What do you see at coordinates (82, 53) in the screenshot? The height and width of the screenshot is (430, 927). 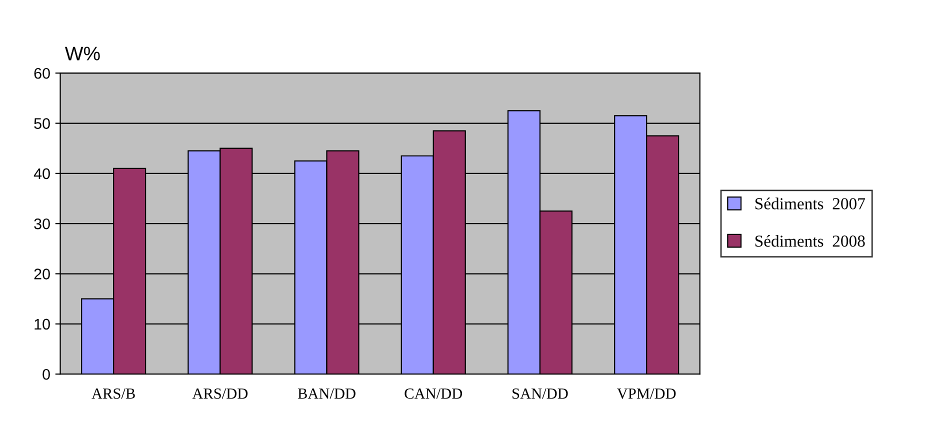 I see `y-axis-title: W%` at bounding box center [82, 53].